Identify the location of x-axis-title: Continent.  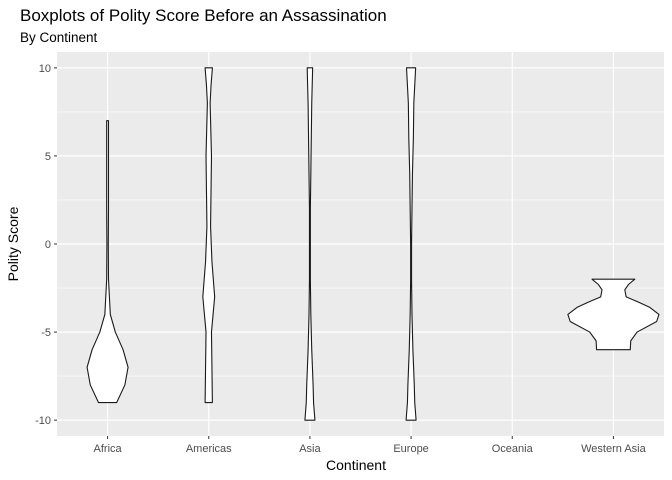
(356, 465).